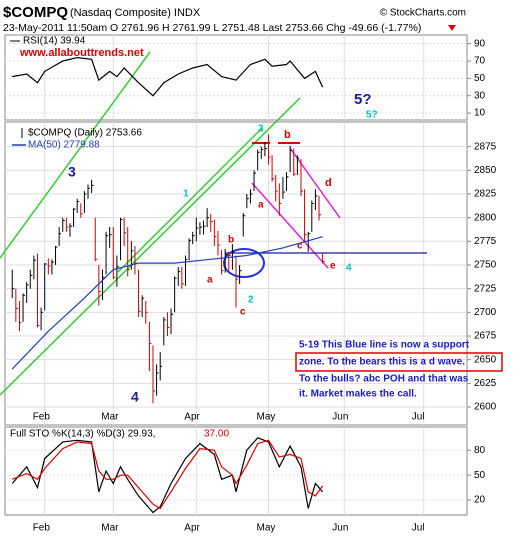 The image size is (520, 540). Describe the element at coordinates (480, 61) in the screenshot. I see `y-tick-label: 70` at that location.